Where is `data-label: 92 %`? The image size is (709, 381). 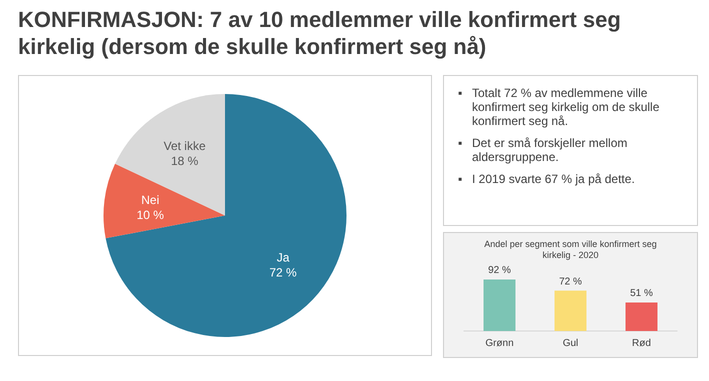 data-label: 92 % is located at coordinates (500, 270).